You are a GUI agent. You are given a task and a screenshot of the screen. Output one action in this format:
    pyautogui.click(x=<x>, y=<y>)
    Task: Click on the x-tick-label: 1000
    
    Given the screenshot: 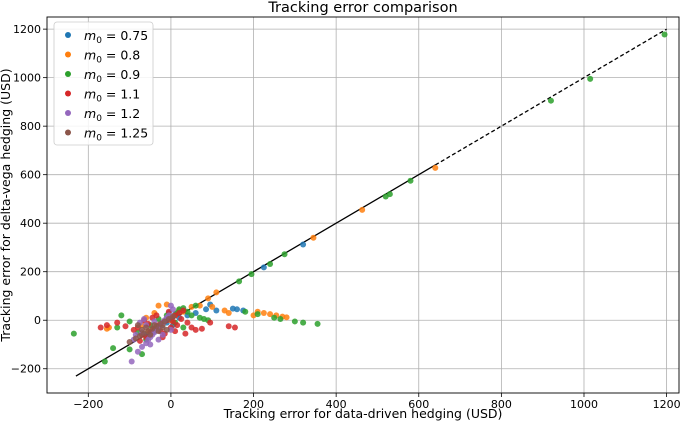 What is the action you would take?
    pyautogui.click(x=584, y=404)
    